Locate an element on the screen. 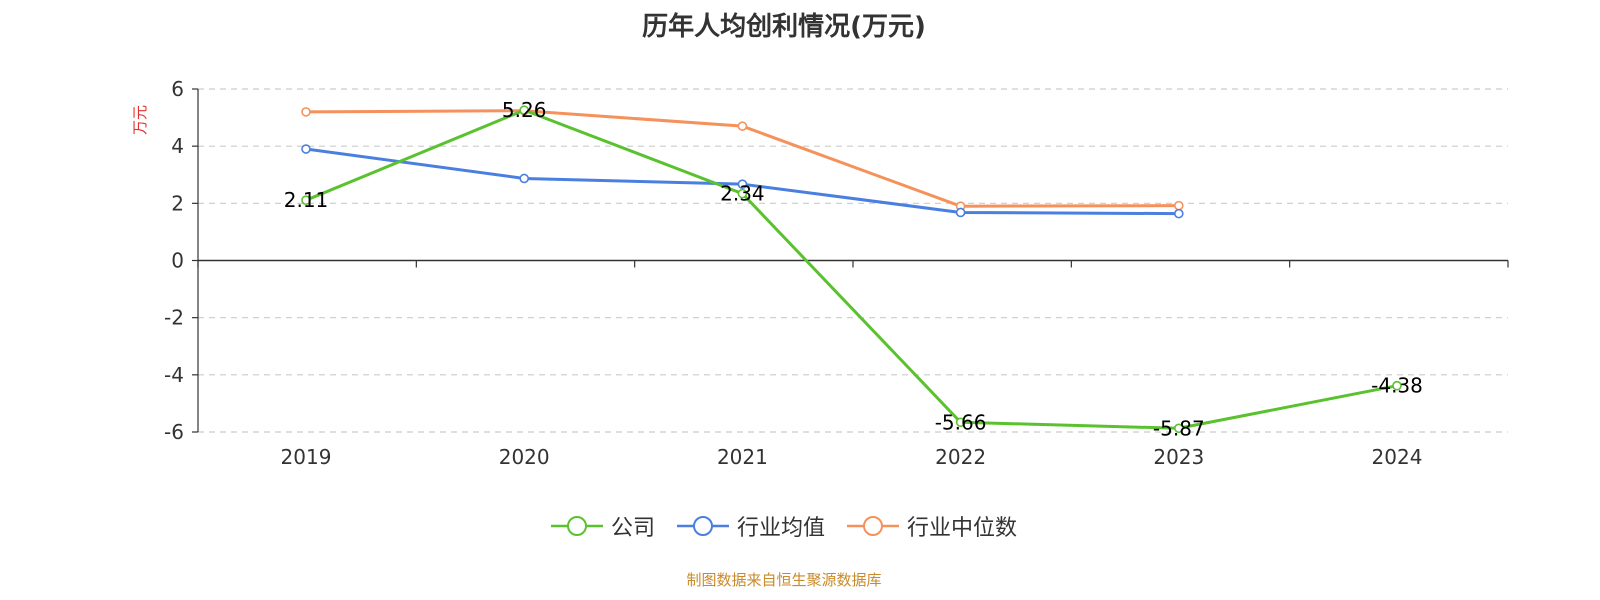 This screenshot has width=1600, height=600. legend-item: 公司 is located at coordinates (602, 526).